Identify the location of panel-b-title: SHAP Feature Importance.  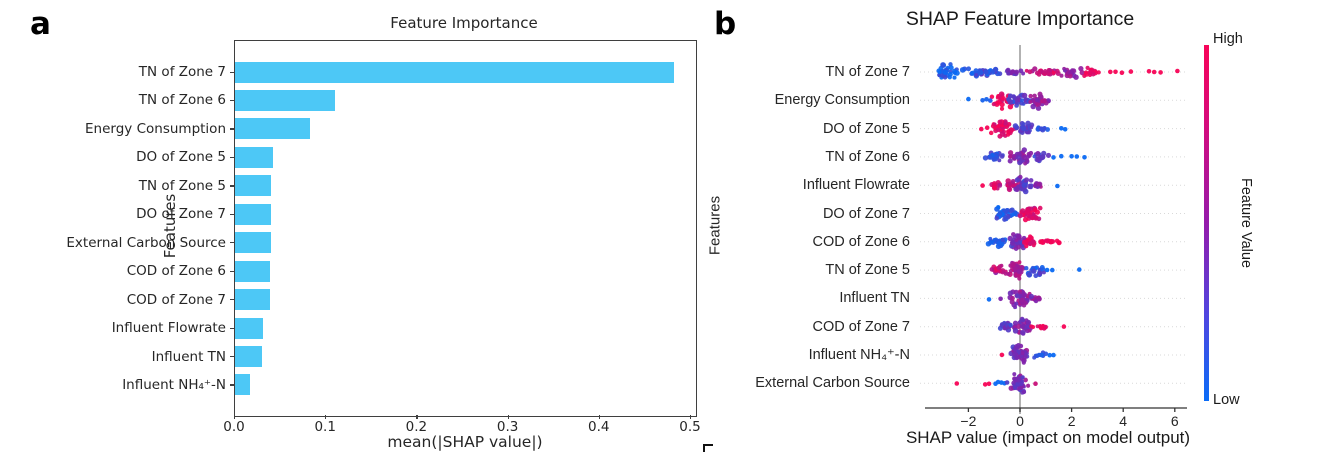
(1020, 19).